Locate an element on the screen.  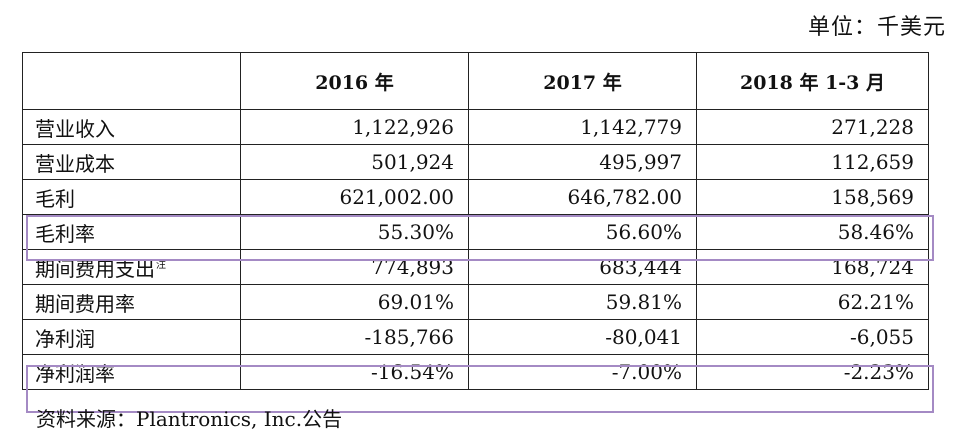
cell-2017: 59.81% is located at coordinates (582, 302).